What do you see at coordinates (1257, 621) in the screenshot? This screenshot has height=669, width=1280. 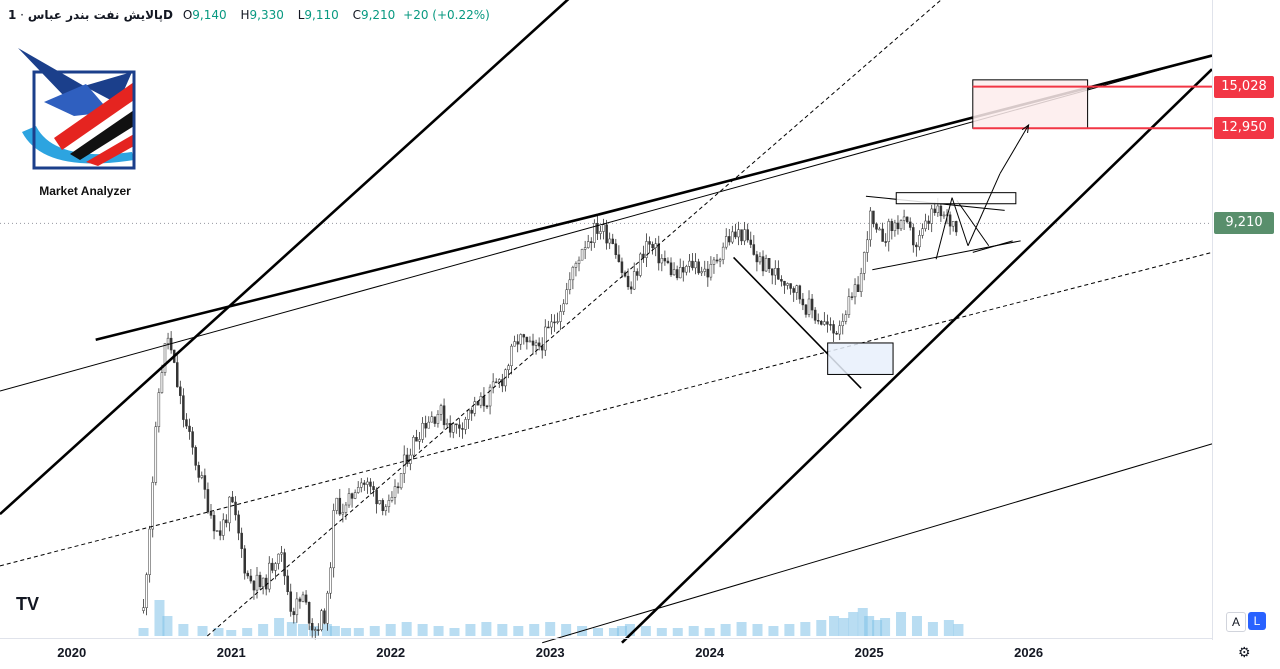 I see `log-scale-button: L` at bounding box center [1257, 621].